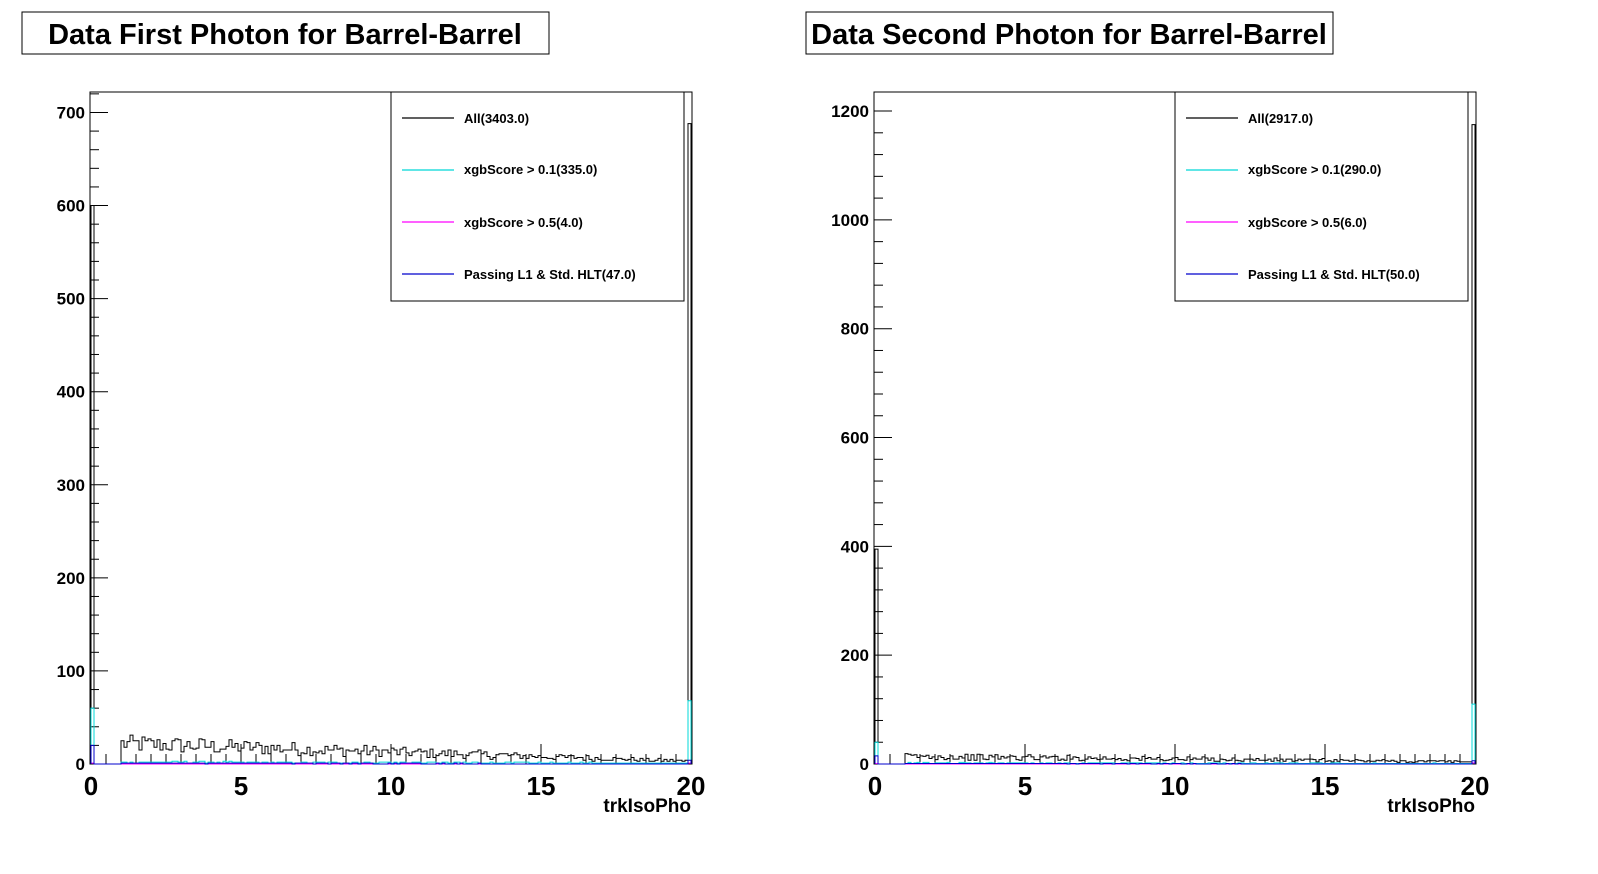  I want to click on chart-title-2: Data Second Photon for Barrel-Barrel, so click(1069, 35).